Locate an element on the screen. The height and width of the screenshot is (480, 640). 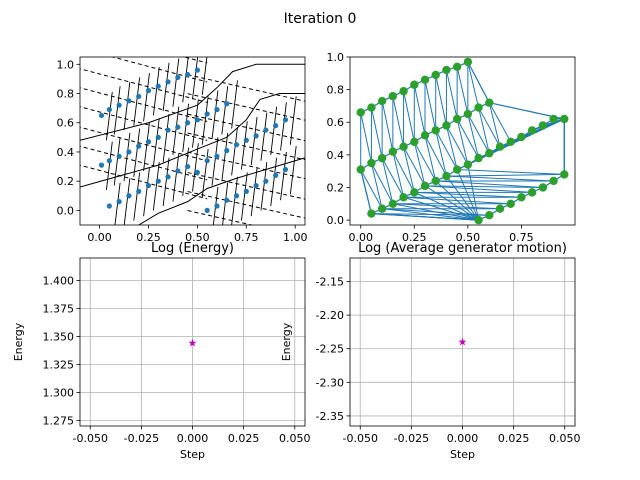
y-tick-label: 0.8 is located at coordinates (66, 94).